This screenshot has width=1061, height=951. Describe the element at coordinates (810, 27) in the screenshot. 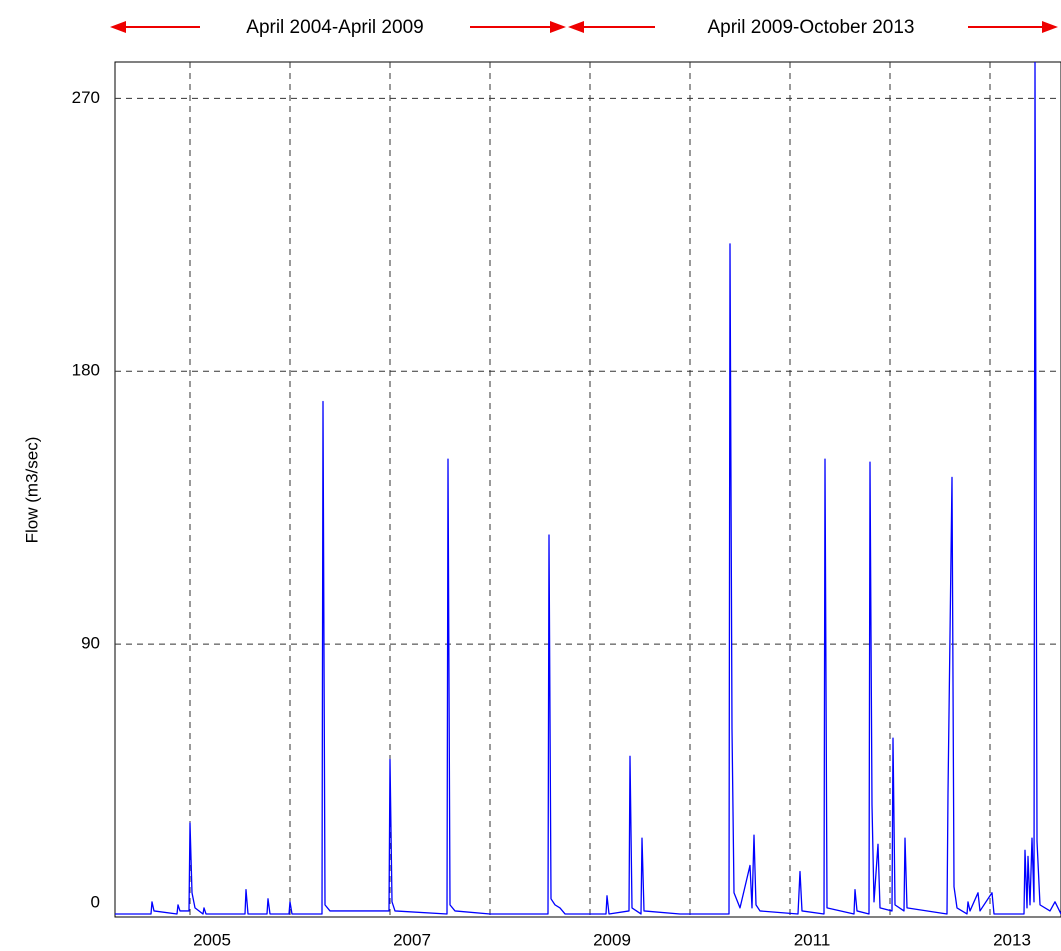

I see `annotation: April 2009-October 2013` at that location.